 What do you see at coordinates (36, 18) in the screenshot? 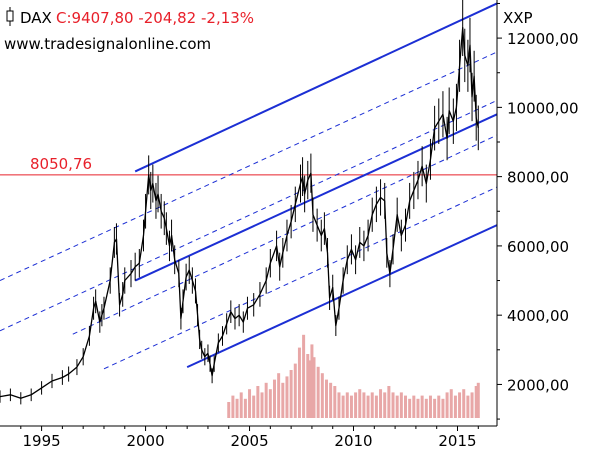
I see `symbol-label: DAX` at bounding box center [36, 18].